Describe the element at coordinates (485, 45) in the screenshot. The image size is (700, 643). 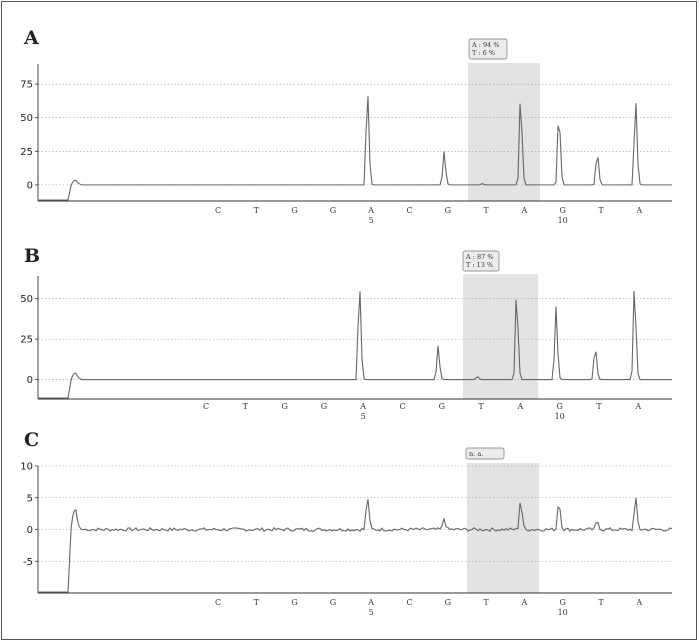
I see `annotation-text: A : 94 %` at that location.